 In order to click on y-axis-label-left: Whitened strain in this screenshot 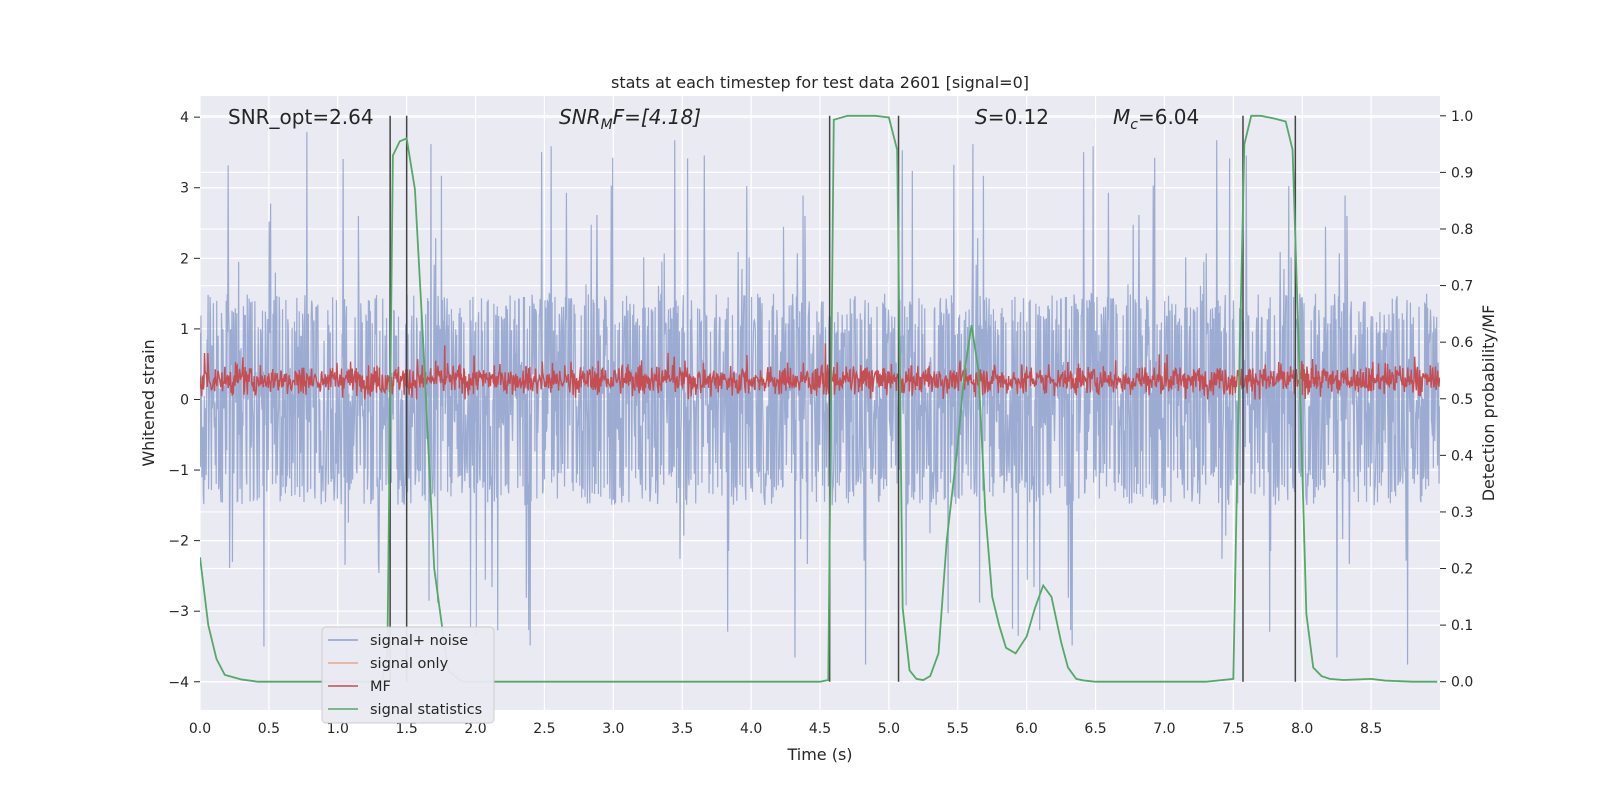, I will do `click(148, 402)`.